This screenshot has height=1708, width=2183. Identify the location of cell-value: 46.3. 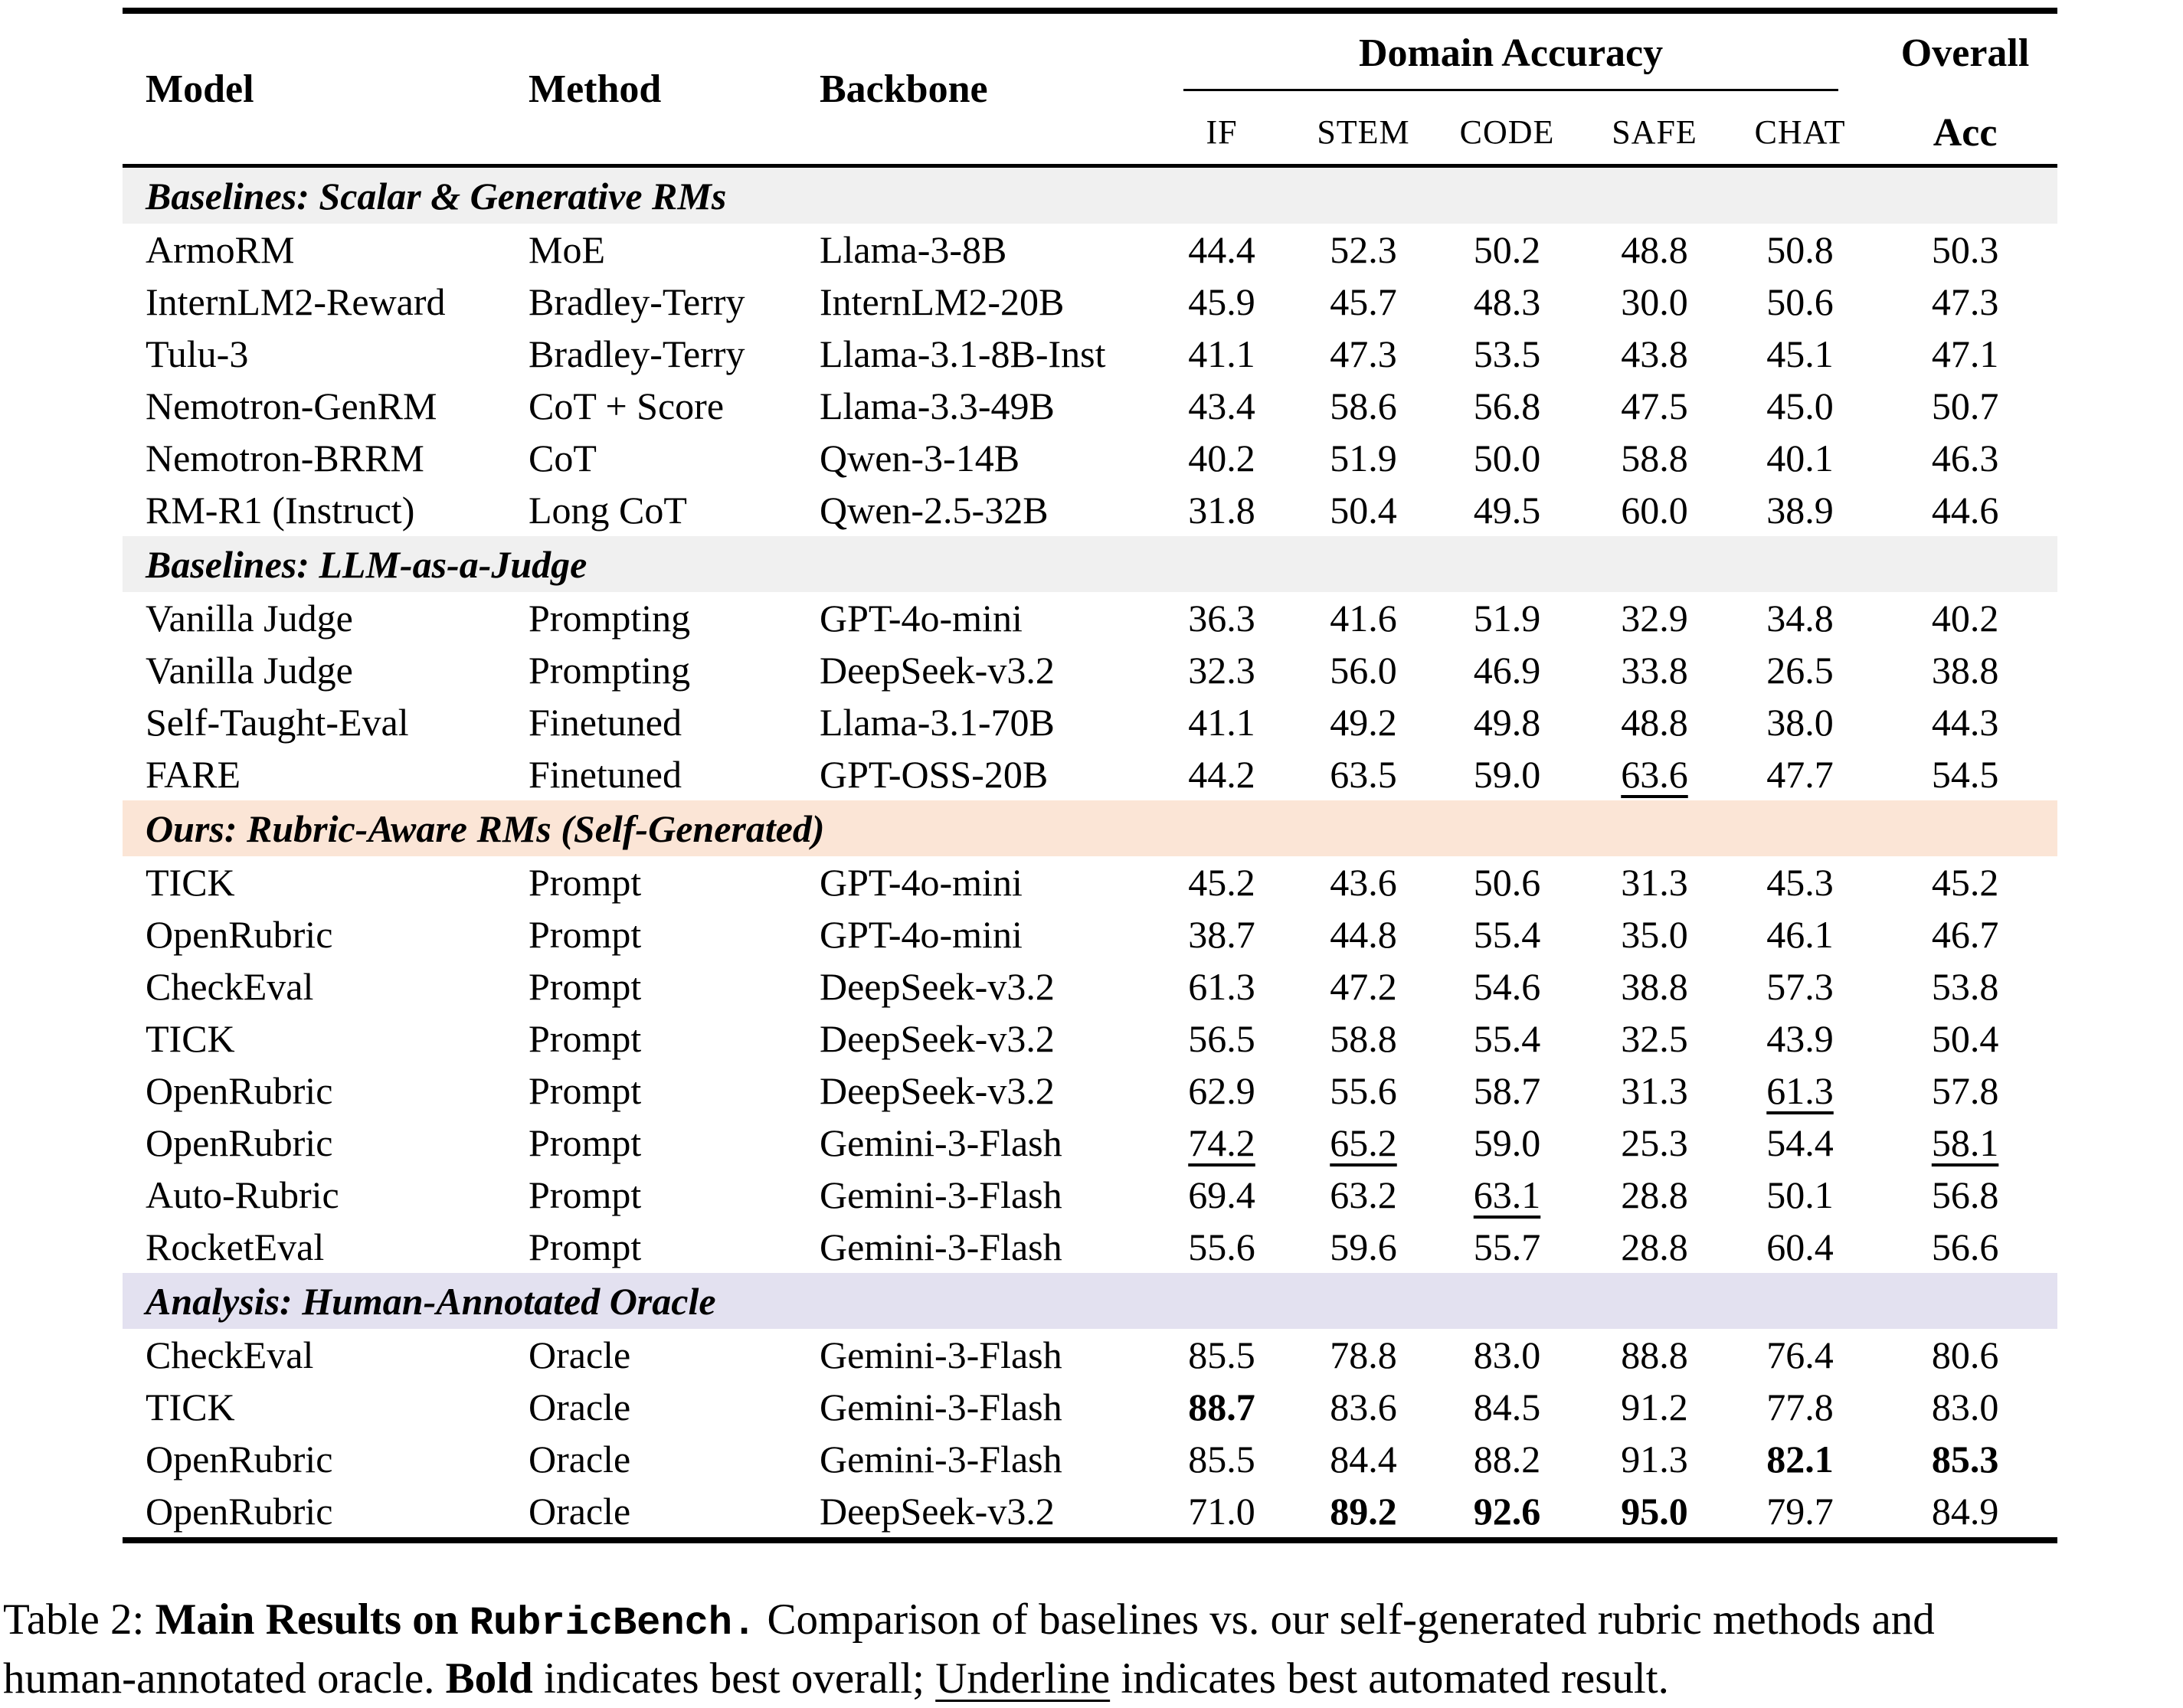
(1965, 458).